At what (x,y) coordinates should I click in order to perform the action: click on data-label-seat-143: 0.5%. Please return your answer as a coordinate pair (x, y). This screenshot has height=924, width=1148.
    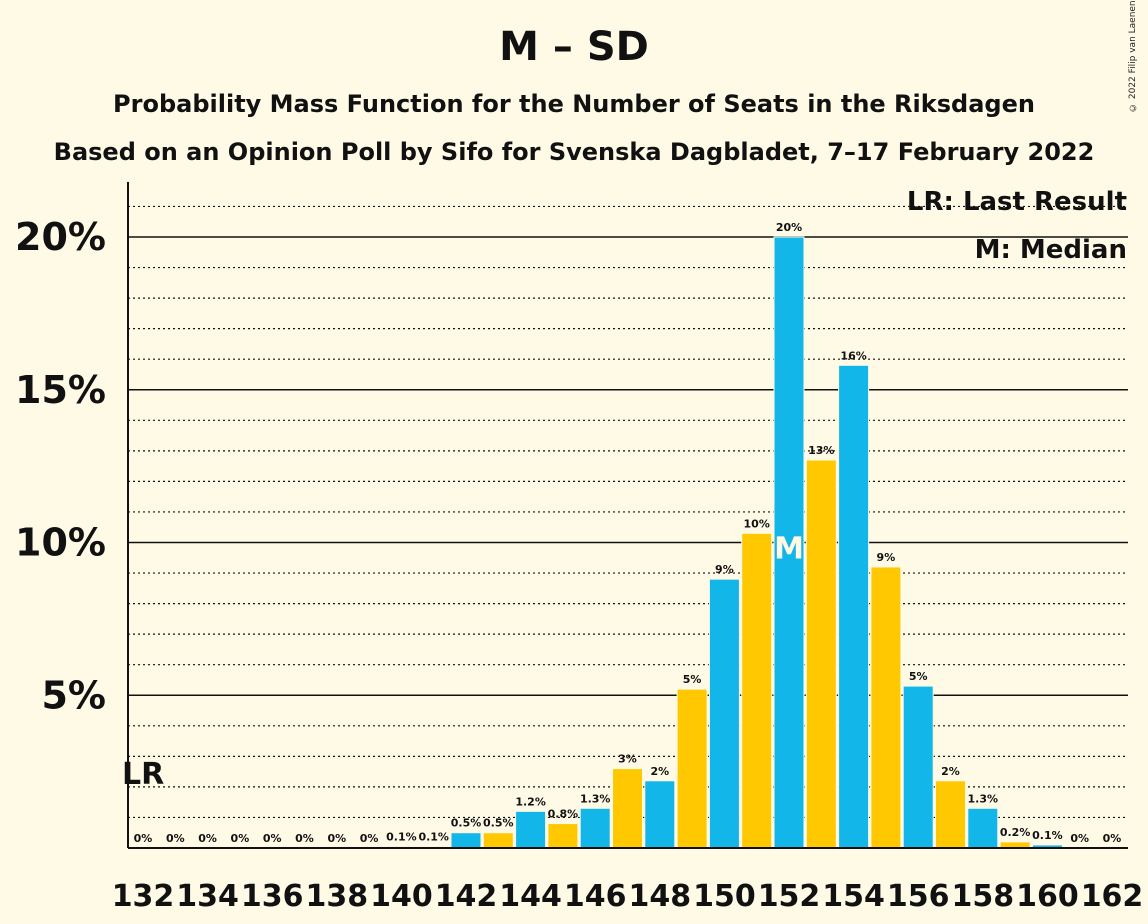
    Looking at the image, I should click on (498, 823).